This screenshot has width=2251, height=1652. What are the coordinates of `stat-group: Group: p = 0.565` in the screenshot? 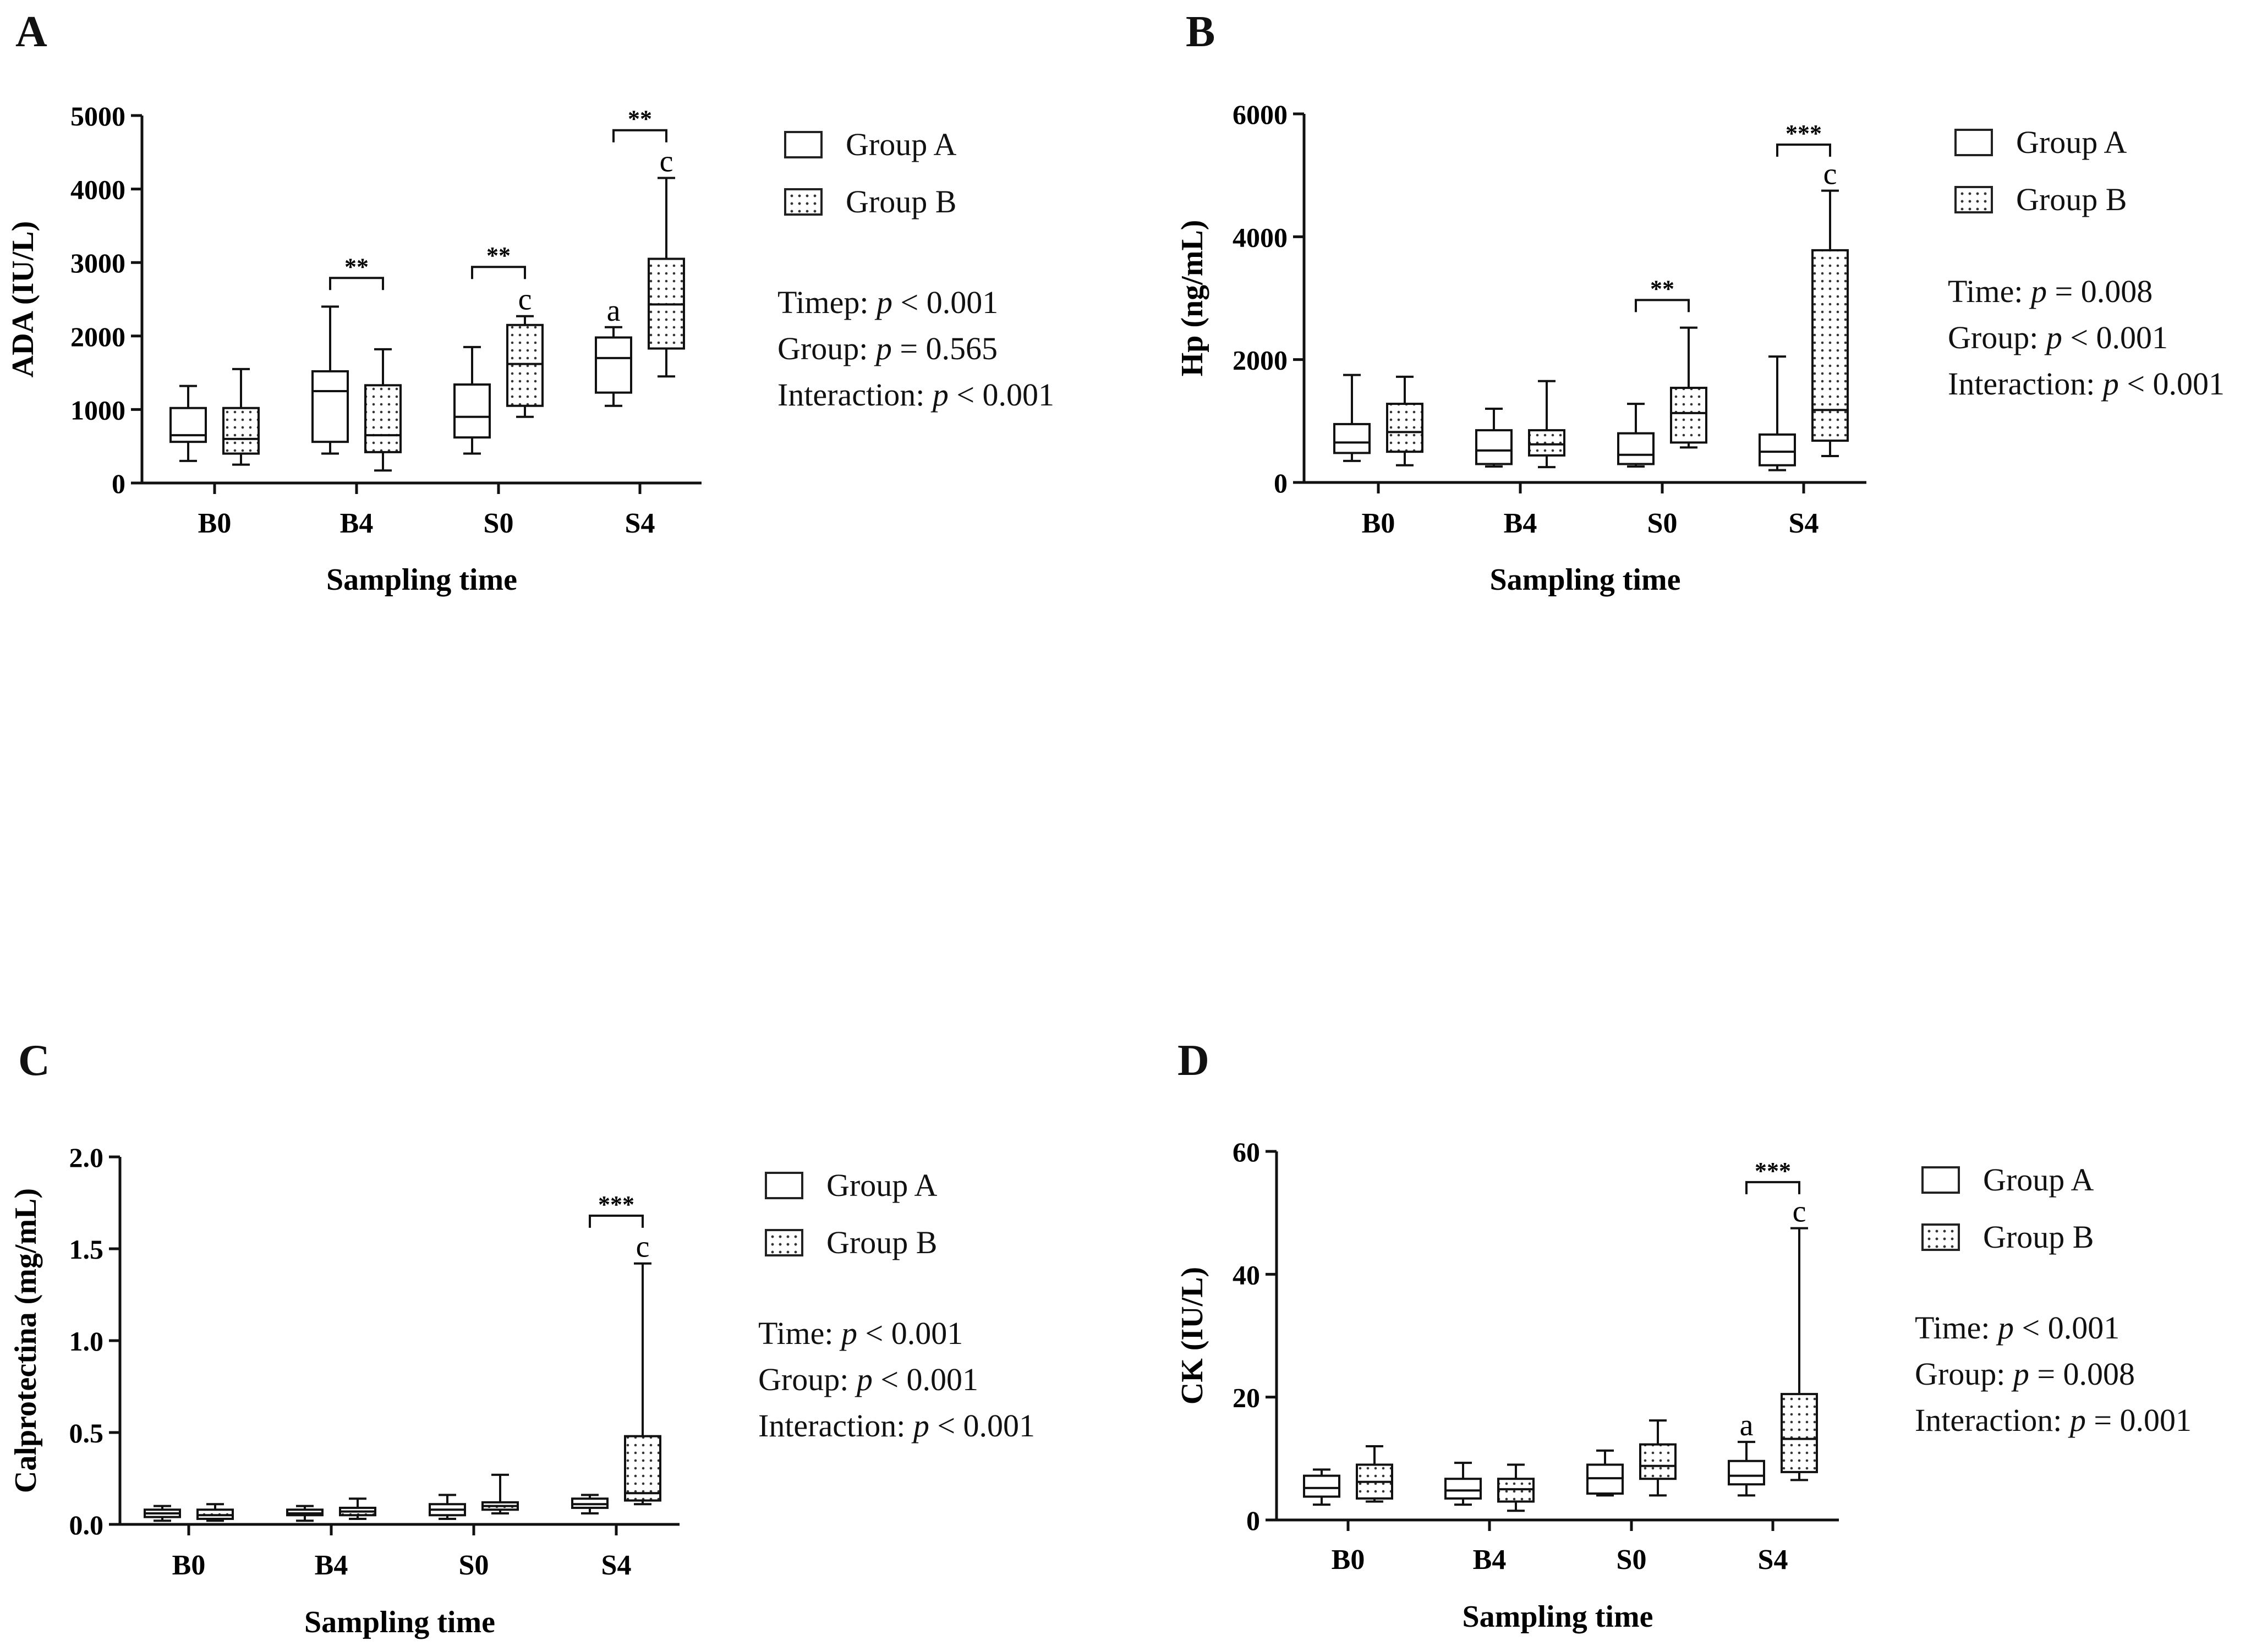 It's located at (887, 348).